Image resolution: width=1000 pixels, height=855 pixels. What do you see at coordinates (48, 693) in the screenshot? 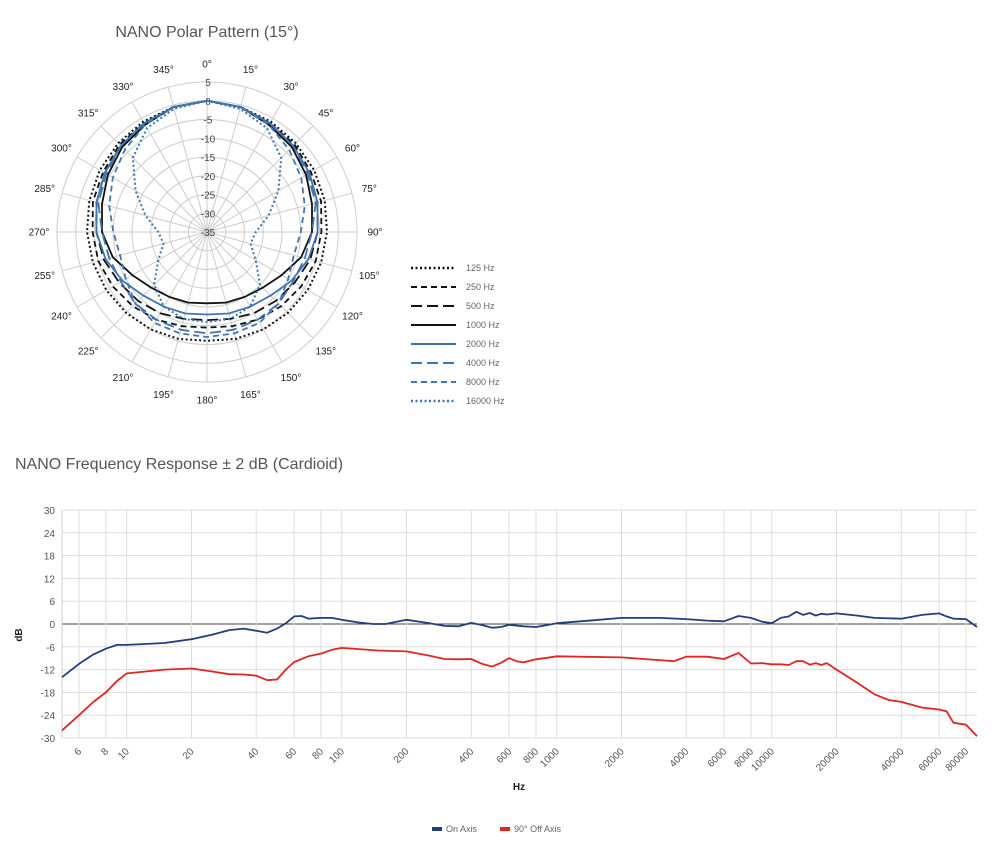
I see `y-tick-label: -18` at bounding box center [48, 693].